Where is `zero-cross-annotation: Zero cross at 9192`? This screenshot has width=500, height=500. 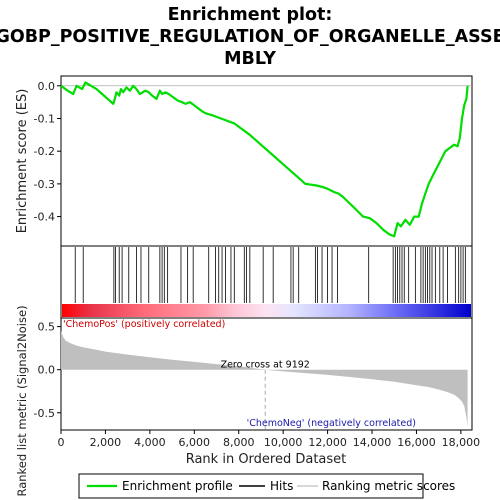 zero-cross-annotation: Zero cross at 9192 is located at coordinates (265, 365).